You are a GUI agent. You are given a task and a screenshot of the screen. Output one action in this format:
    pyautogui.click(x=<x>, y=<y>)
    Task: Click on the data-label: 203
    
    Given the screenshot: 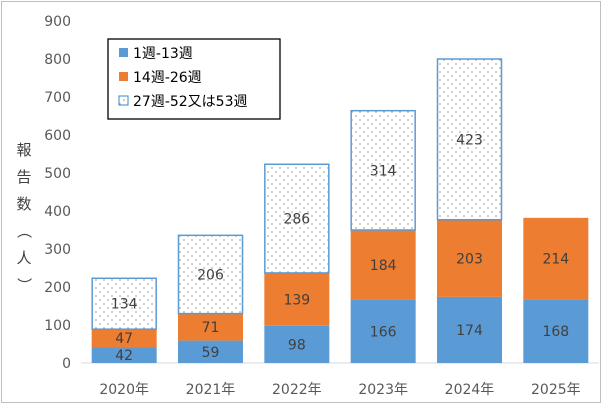 What is the action you would take?
    pyautogui.click(x=469, y=259)
    